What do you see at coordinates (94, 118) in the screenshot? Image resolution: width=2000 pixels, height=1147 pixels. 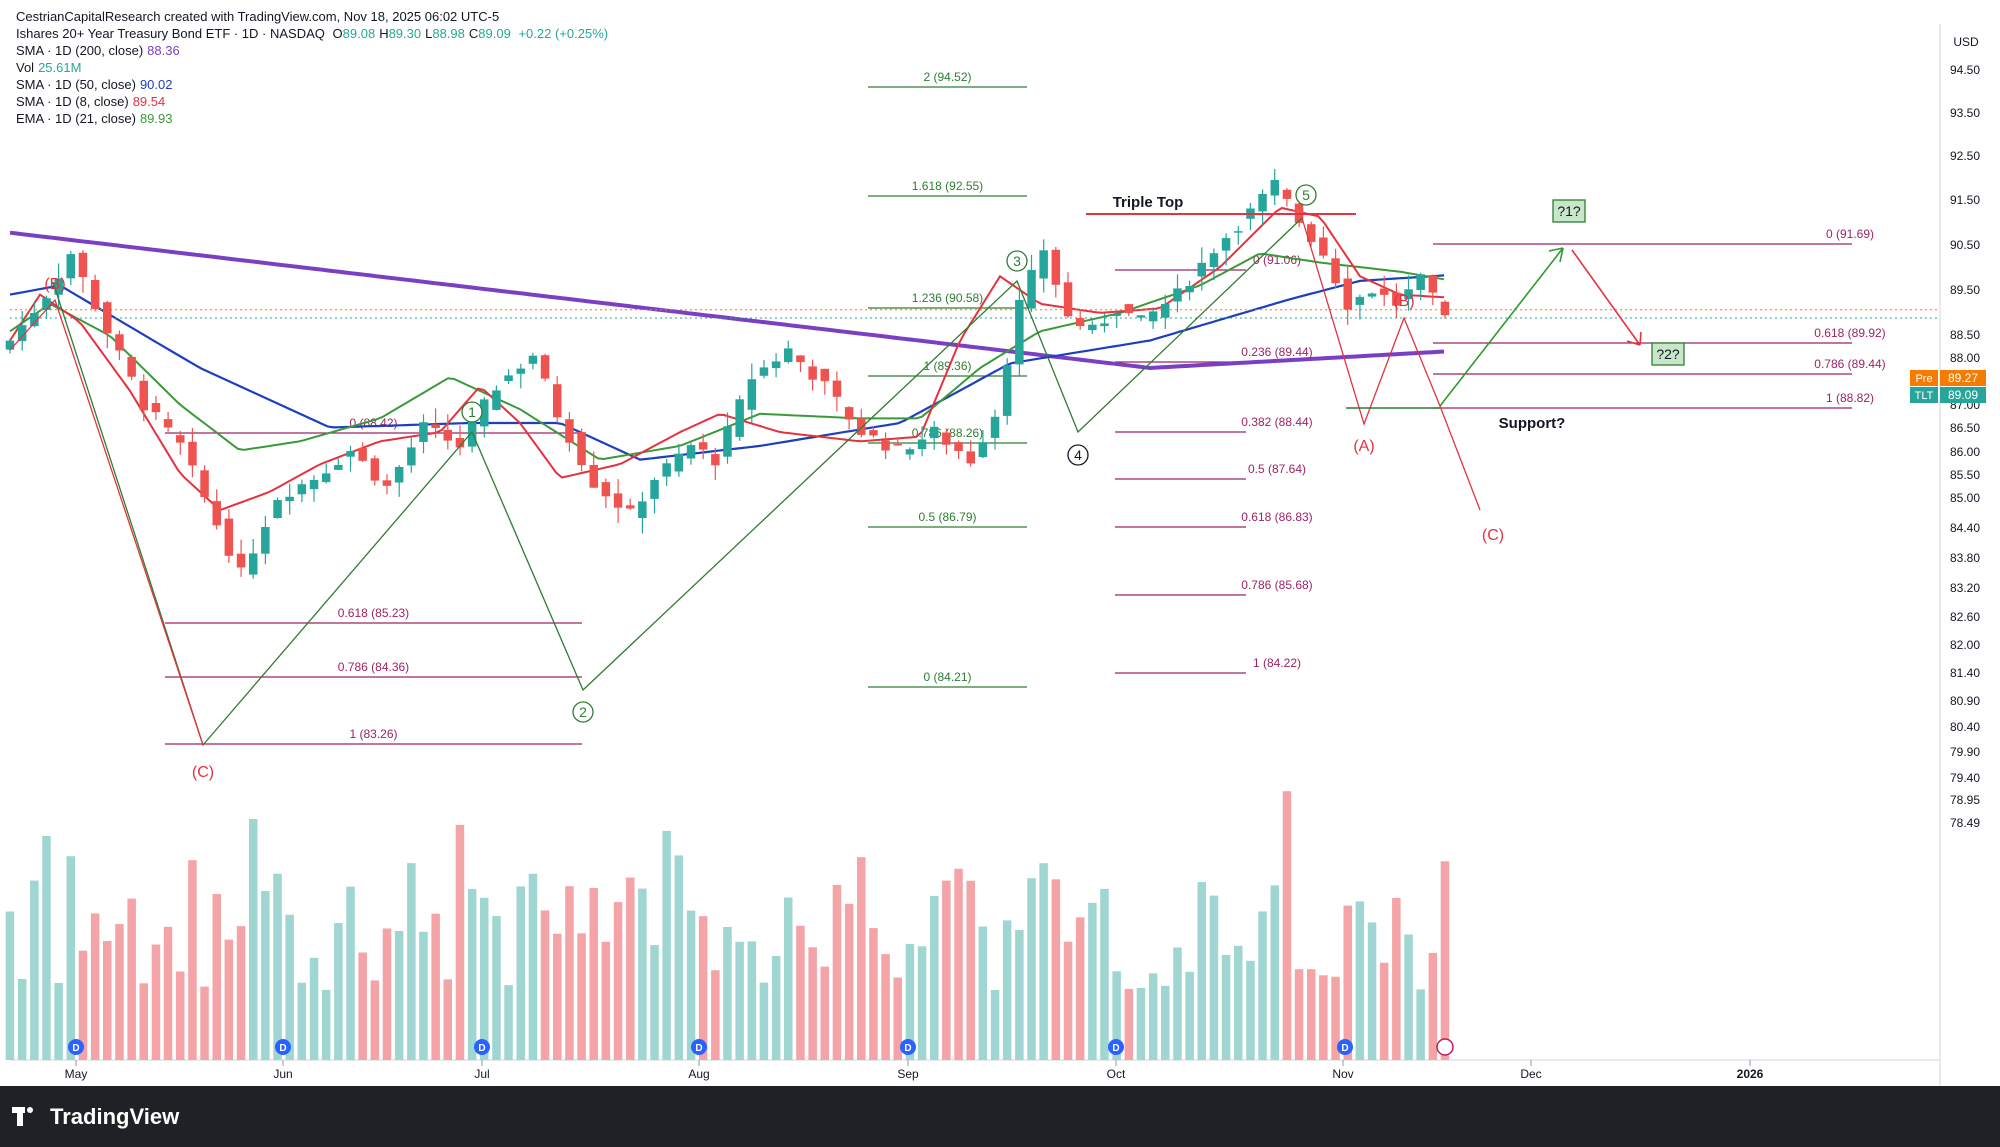 I see `indicator-row: EMA · 1D (21, close) 89.93` at bounding box center [94, 118].